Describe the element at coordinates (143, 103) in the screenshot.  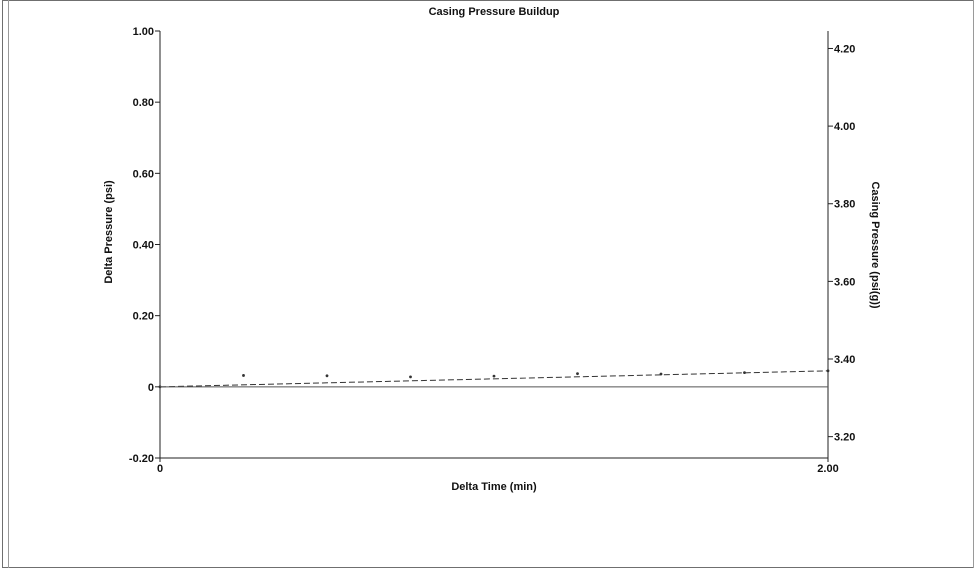
I see `y-tick-label: 0.80` at that location.